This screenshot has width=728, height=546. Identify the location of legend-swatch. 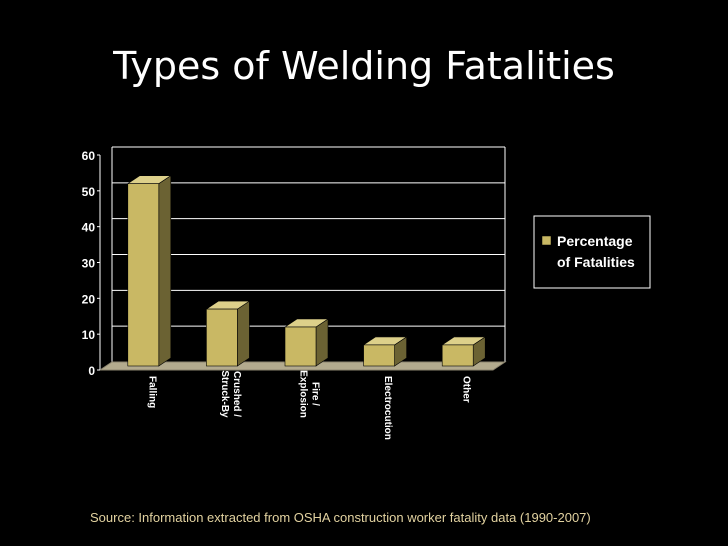
(546, 240).